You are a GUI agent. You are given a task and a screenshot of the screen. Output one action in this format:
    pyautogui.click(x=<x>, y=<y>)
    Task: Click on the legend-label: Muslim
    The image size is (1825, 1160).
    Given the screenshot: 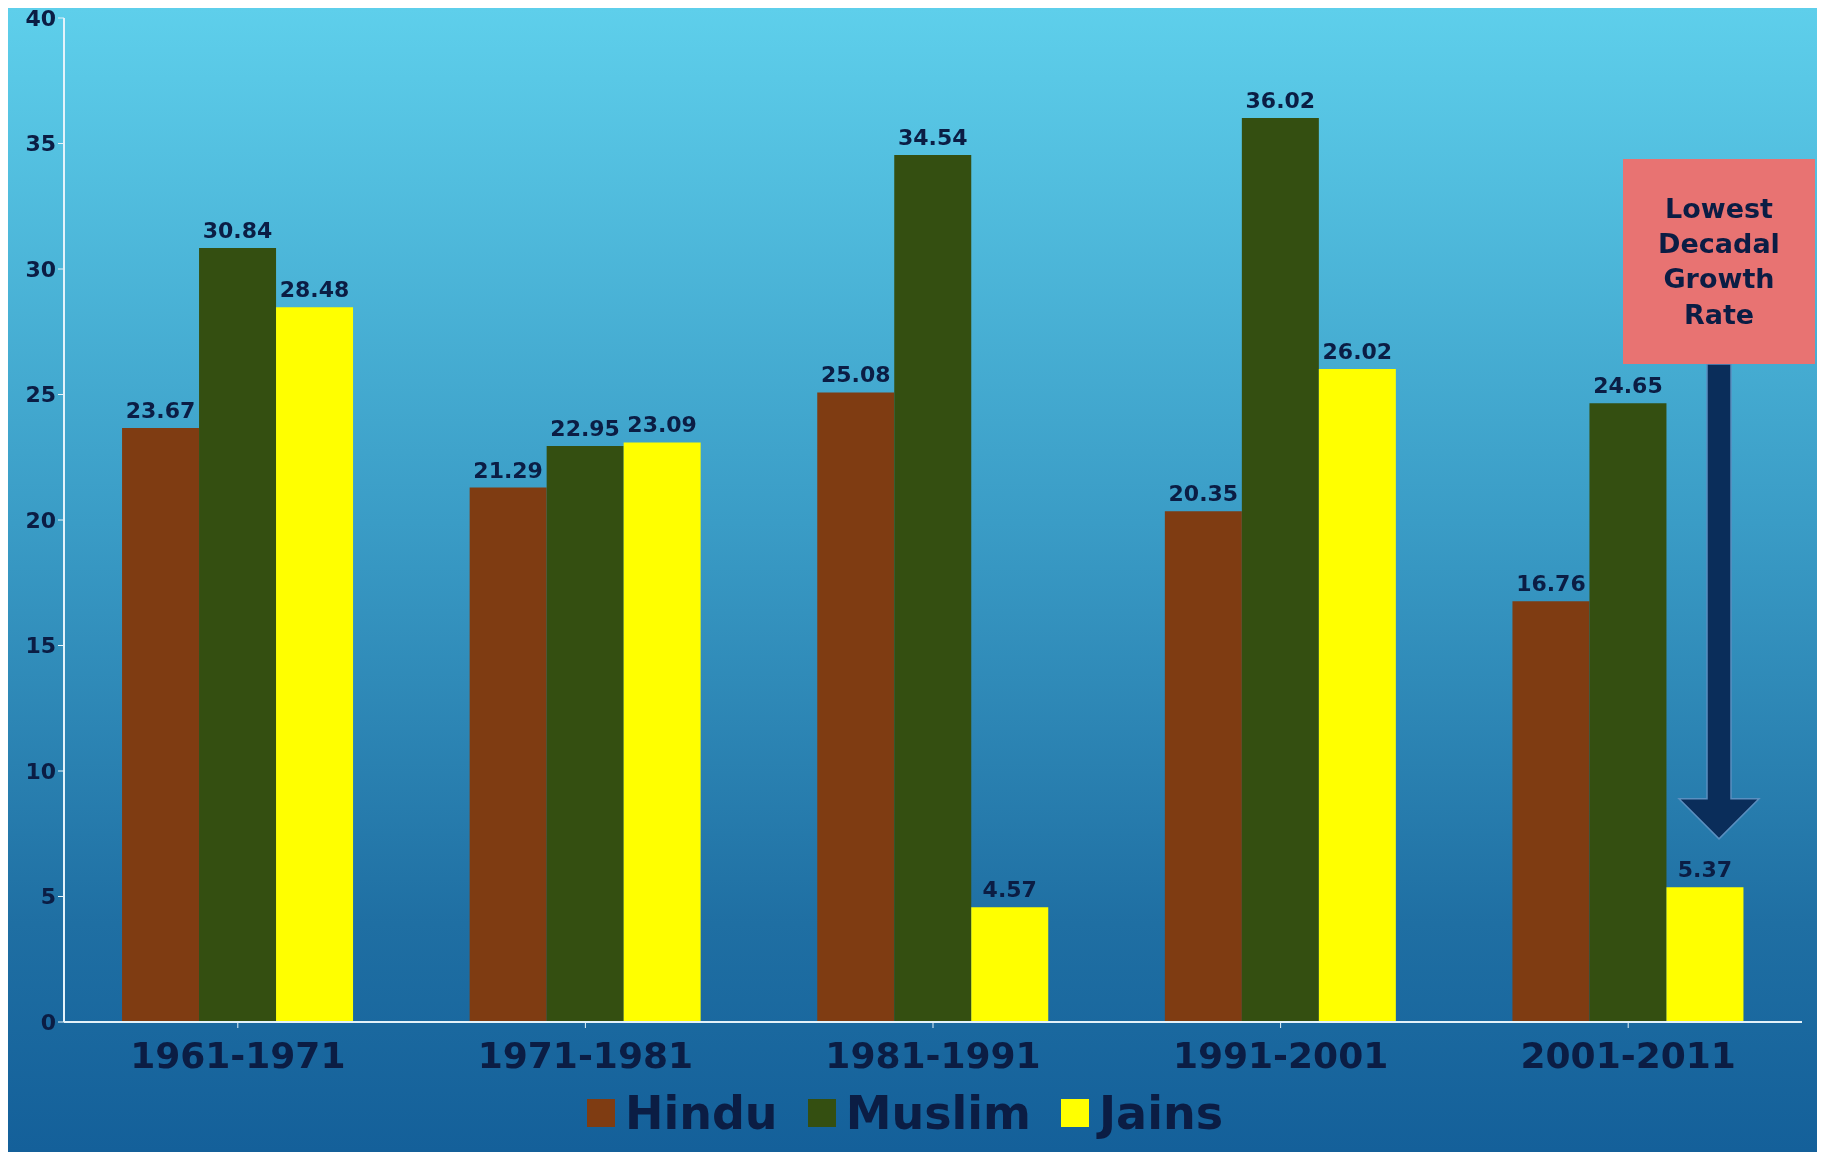 What is the action you would take?
    pyautogui.click(x=938, y=1113)
    